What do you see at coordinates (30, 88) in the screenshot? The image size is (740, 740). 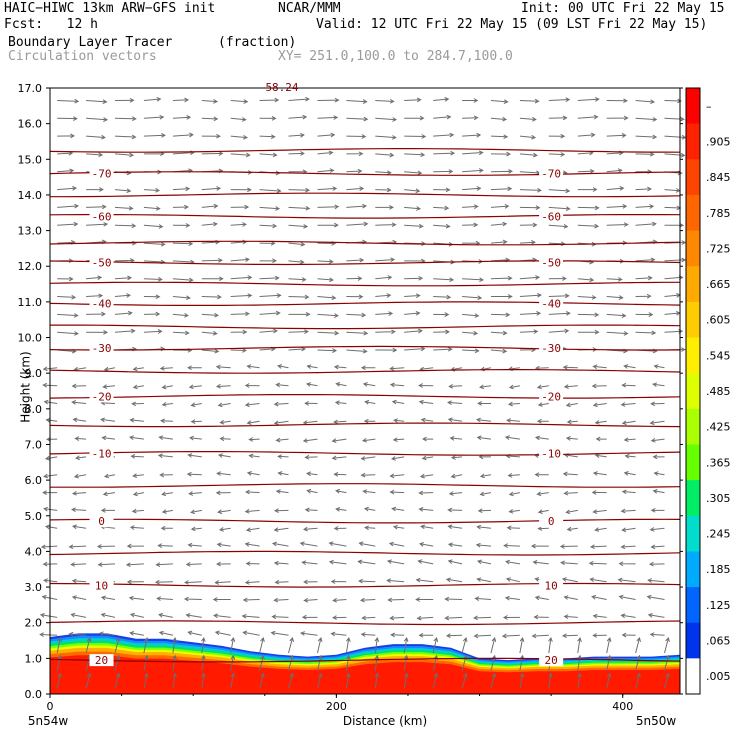 I see `y-tick-label: 17.0` at bounding box center [30, 88].